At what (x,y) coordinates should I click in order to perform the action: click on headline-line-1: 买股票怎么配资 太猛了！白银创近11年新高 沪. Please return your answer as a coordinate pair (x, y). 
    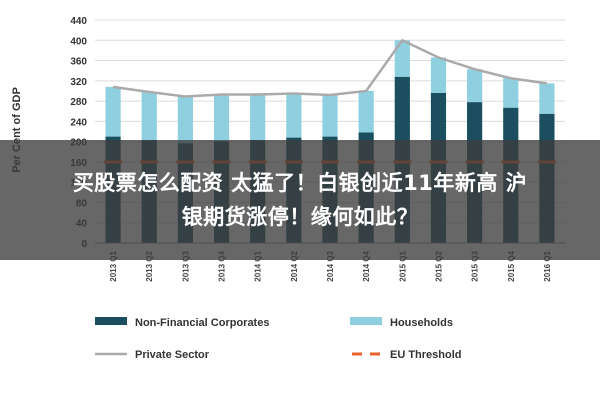
    Looking at the image, I should click on (300, 183).